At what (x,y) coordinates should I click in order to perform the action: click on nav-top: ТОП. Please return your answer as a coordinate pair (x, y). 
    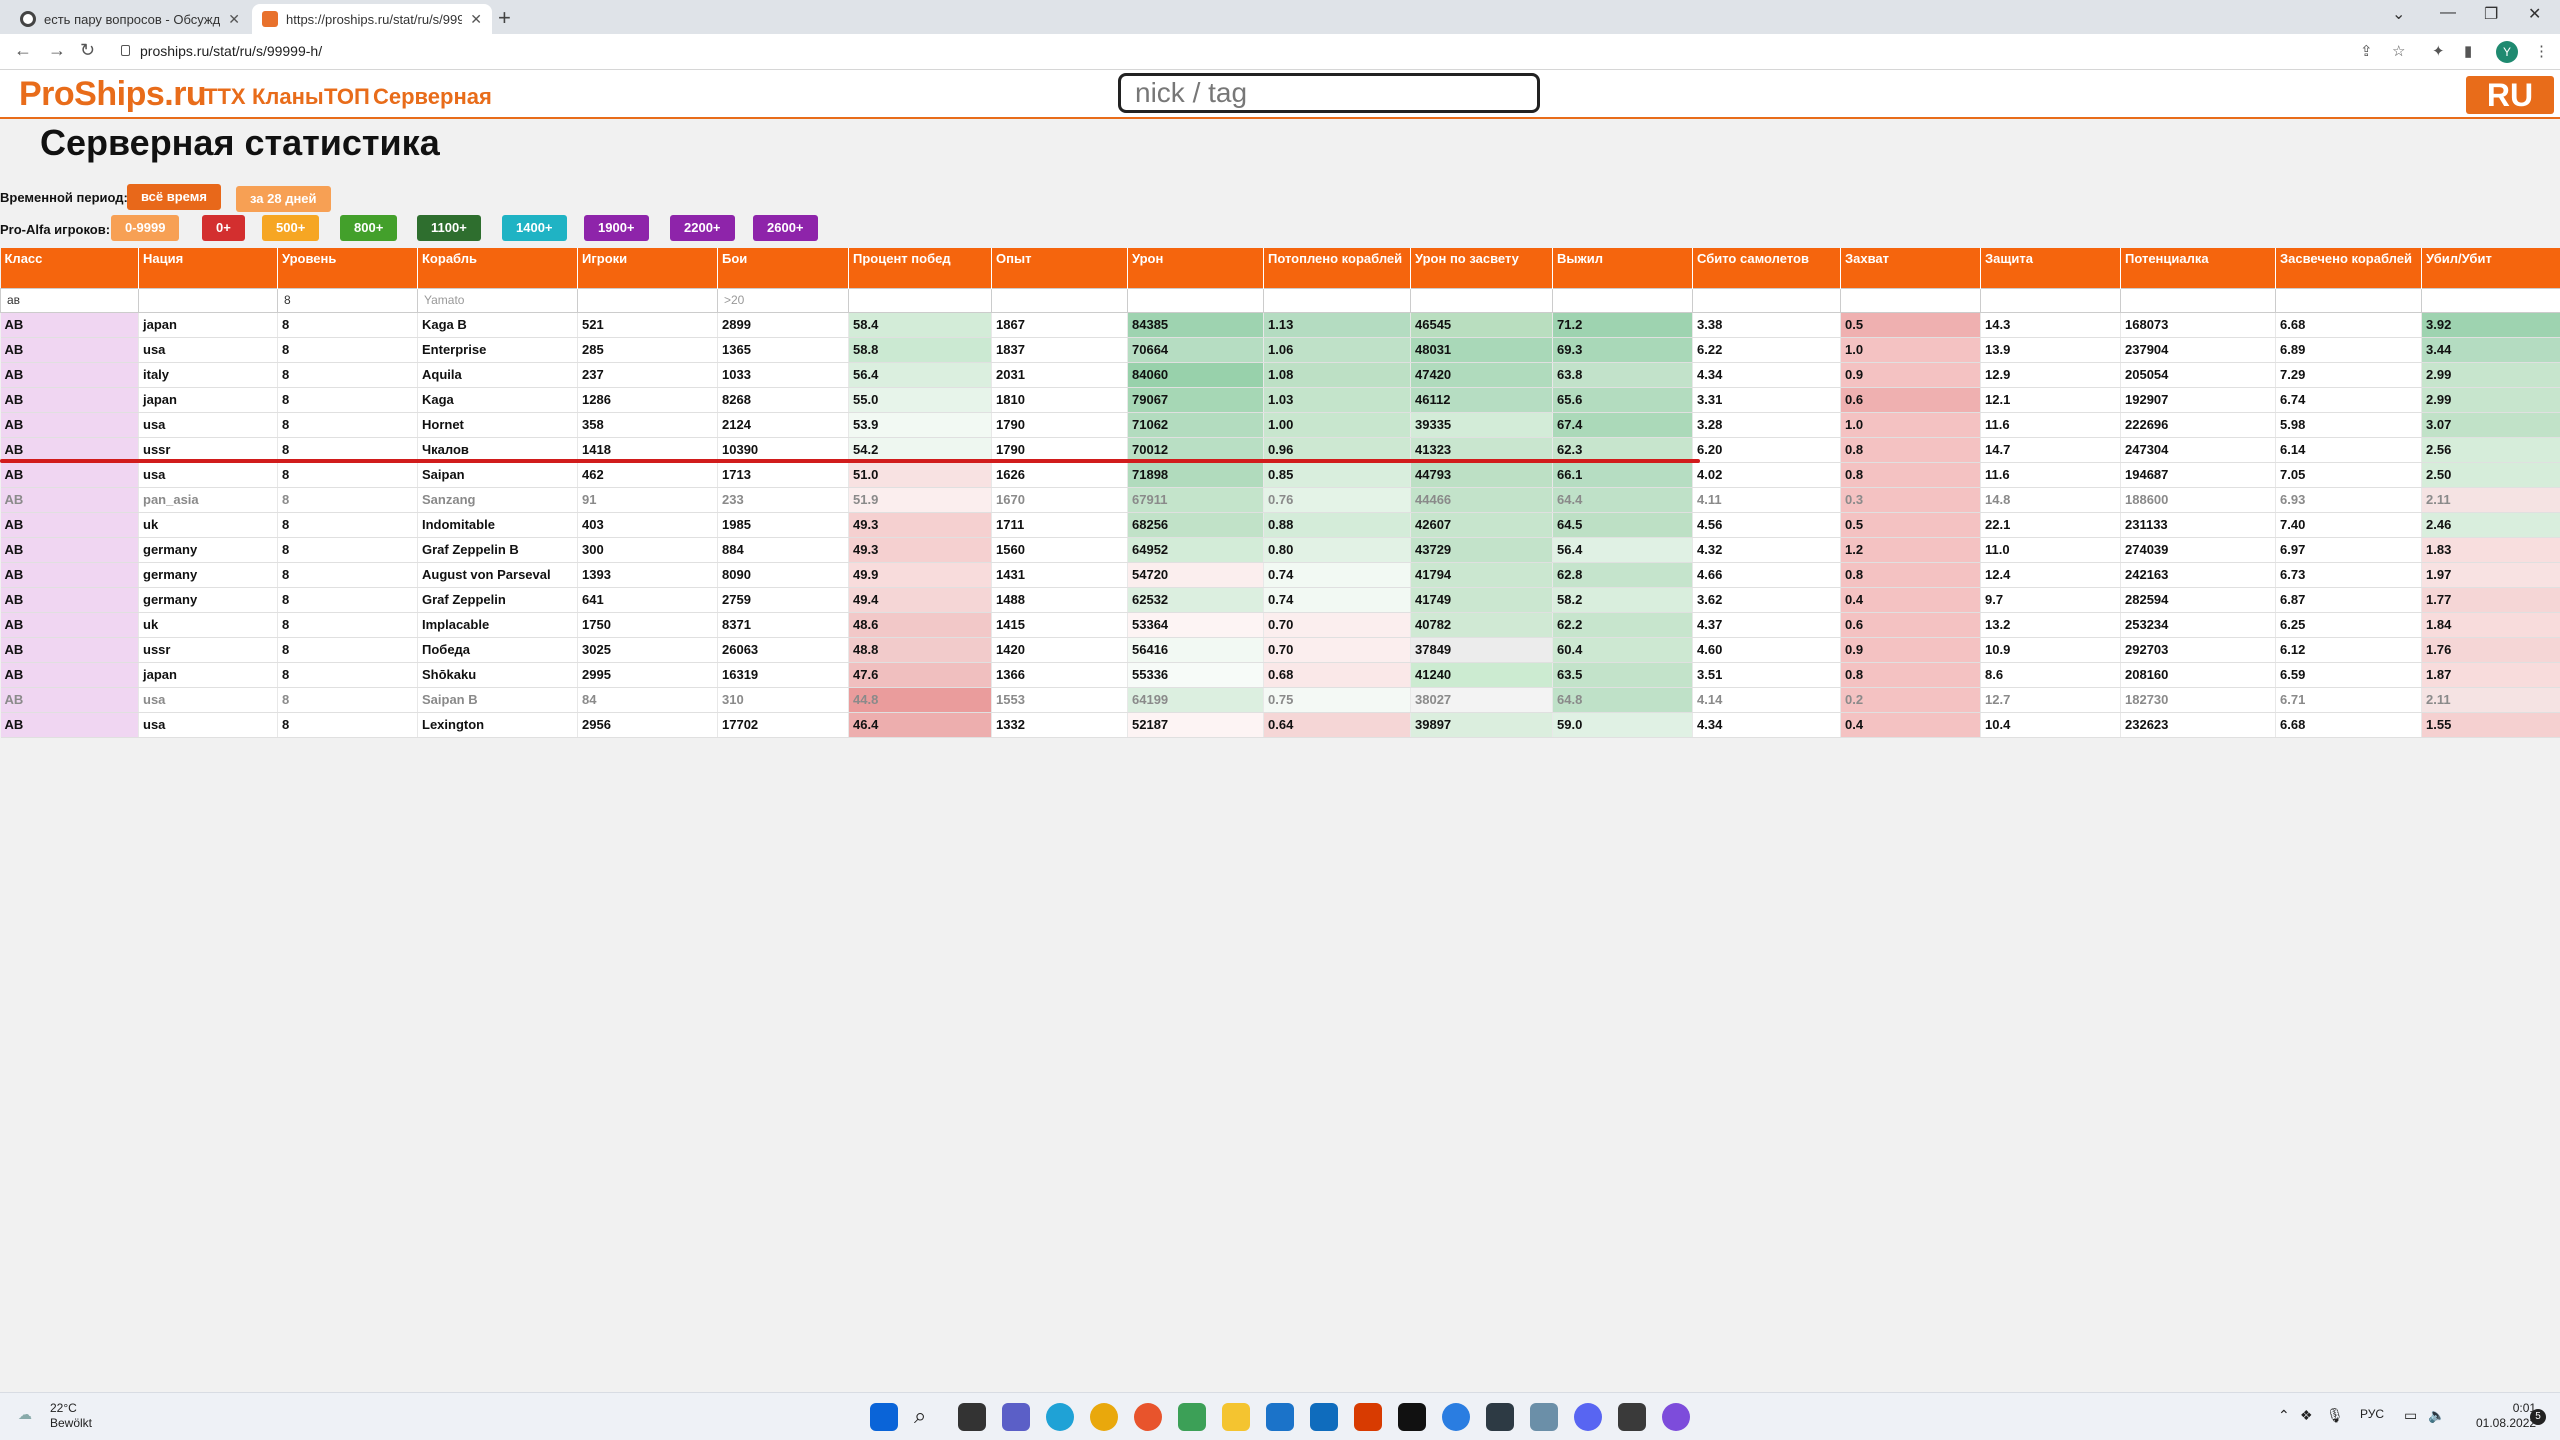
    Looking at the image, I should click on (347, 96).